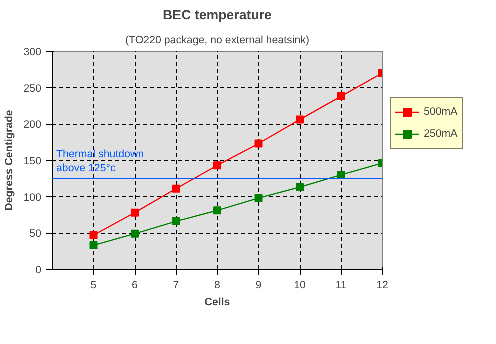 This screenshot has width=496, height=344. I want to click on y-axis-title: Degress Centigrade, so click(10, 160).